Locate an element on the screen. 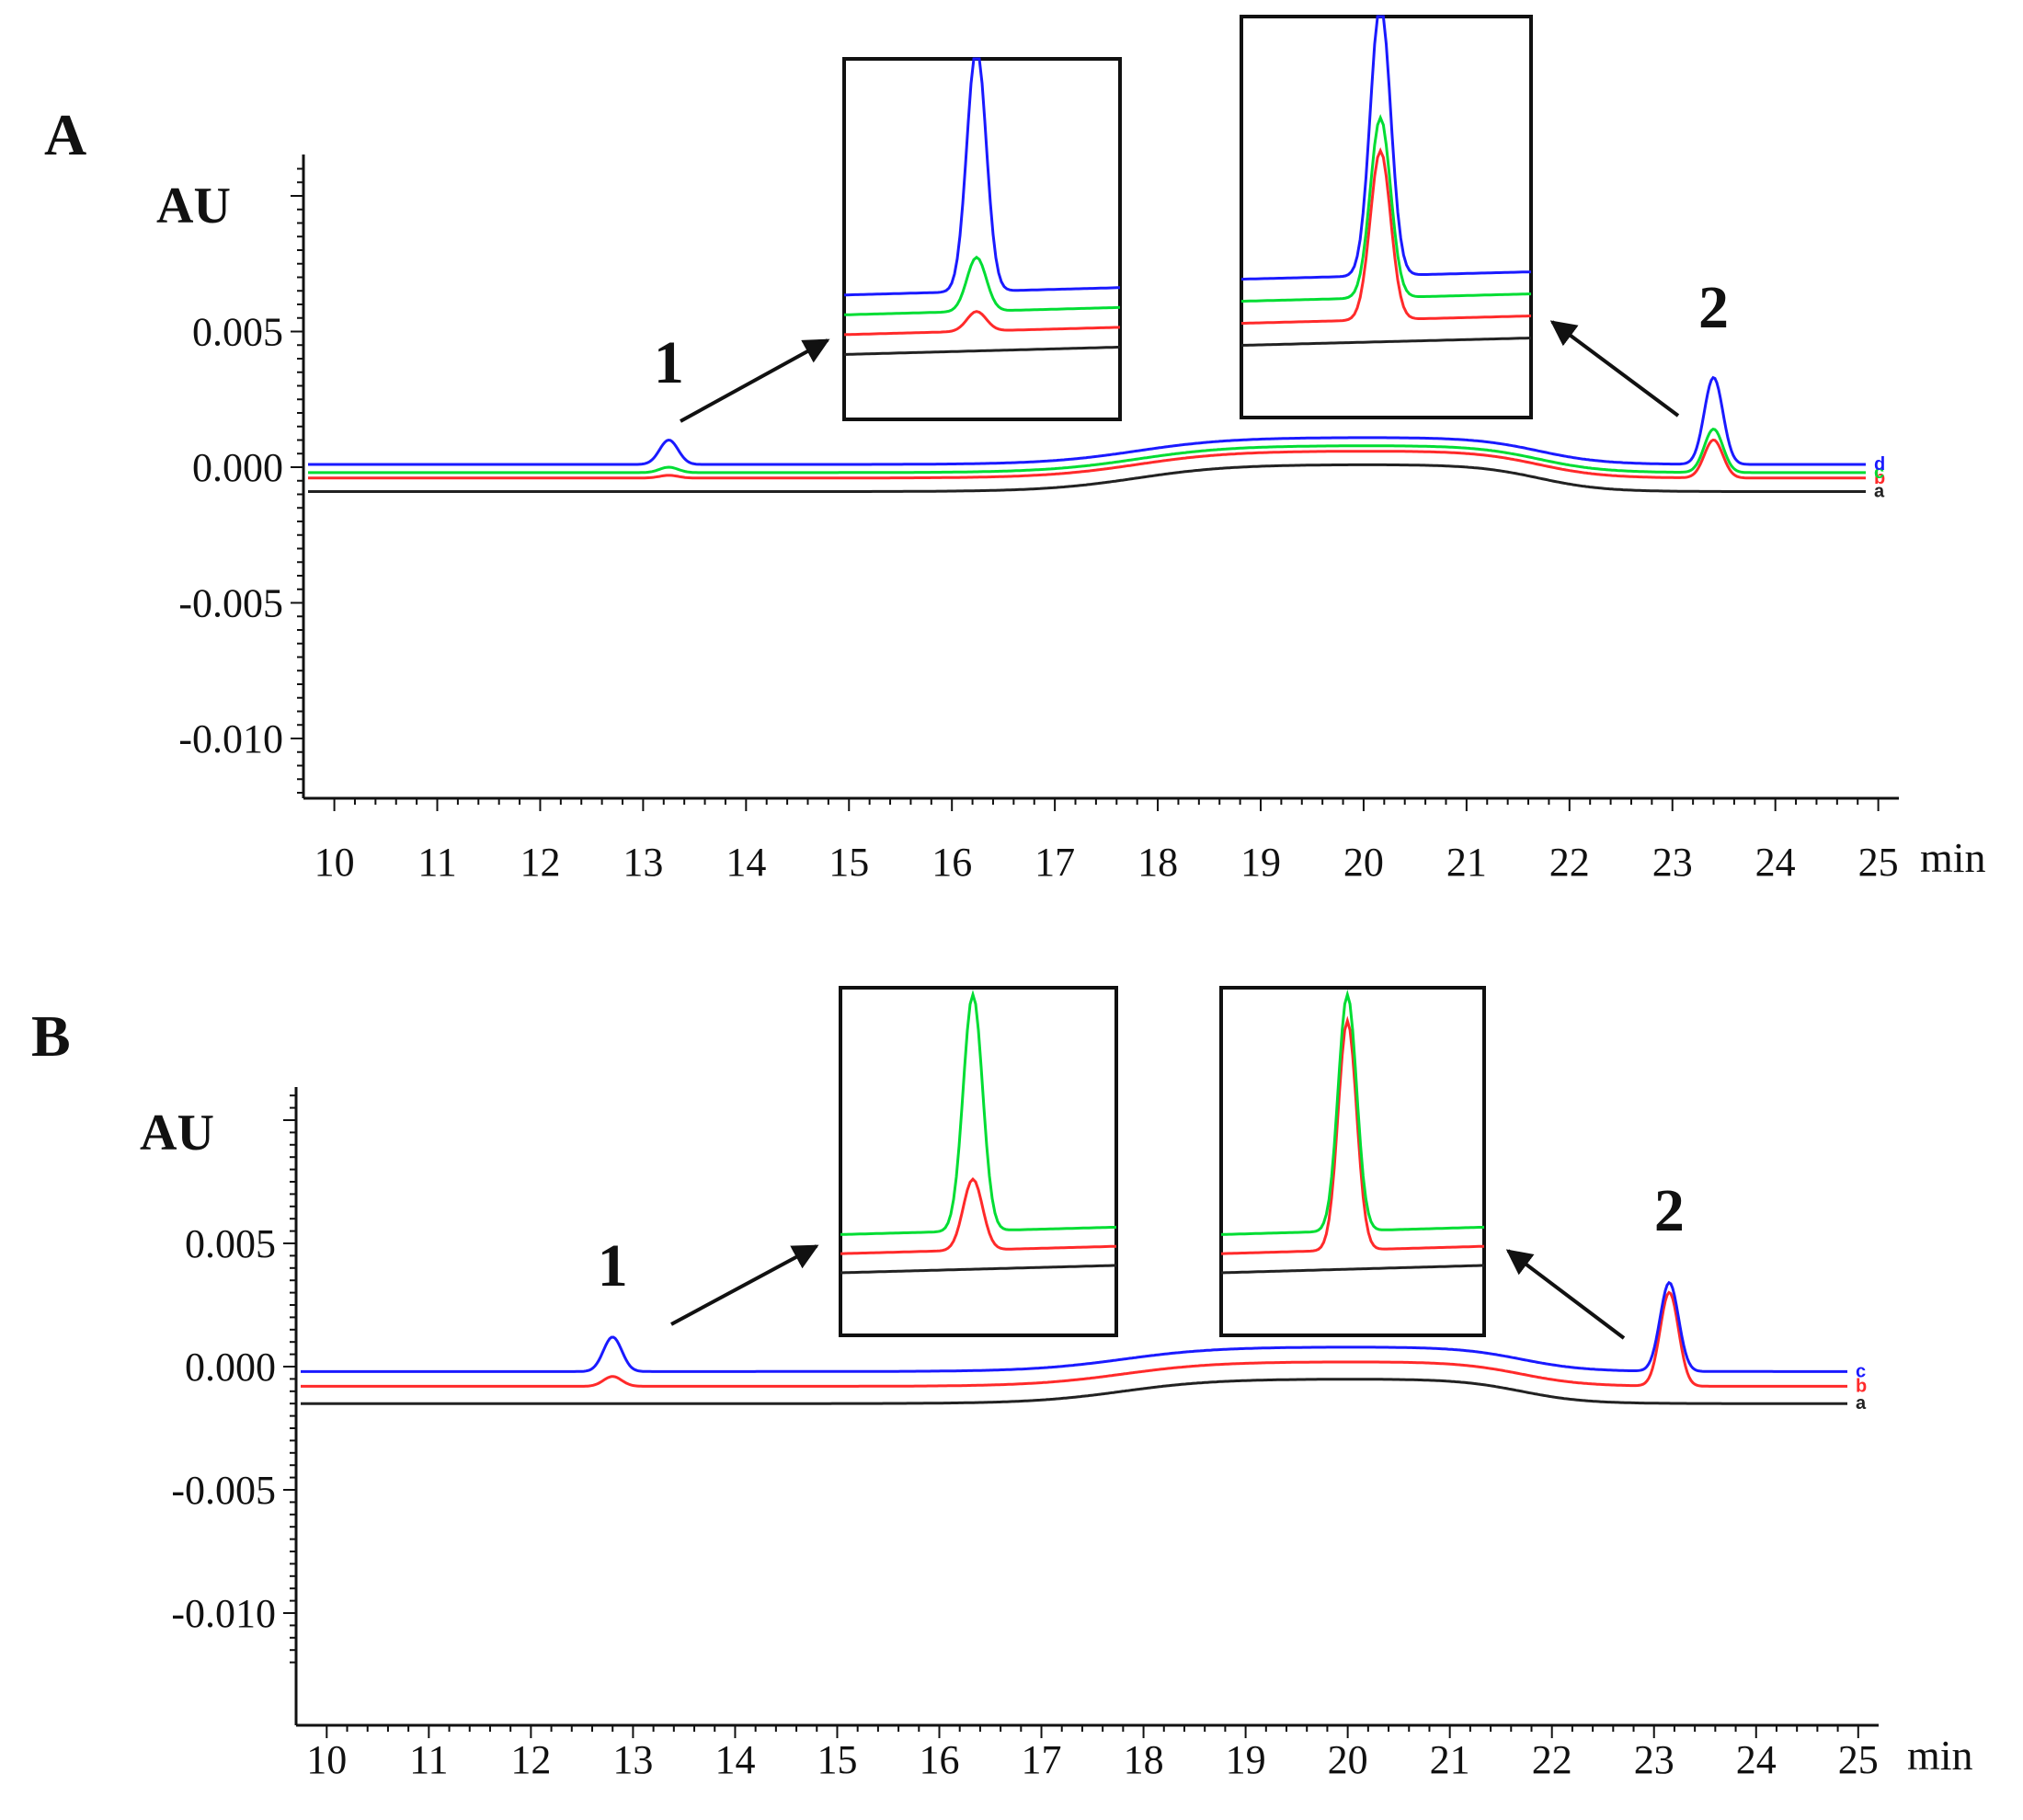 This screenshot has height=1820, width=2023. panel-label: B is located at coordinates (51, 1036).